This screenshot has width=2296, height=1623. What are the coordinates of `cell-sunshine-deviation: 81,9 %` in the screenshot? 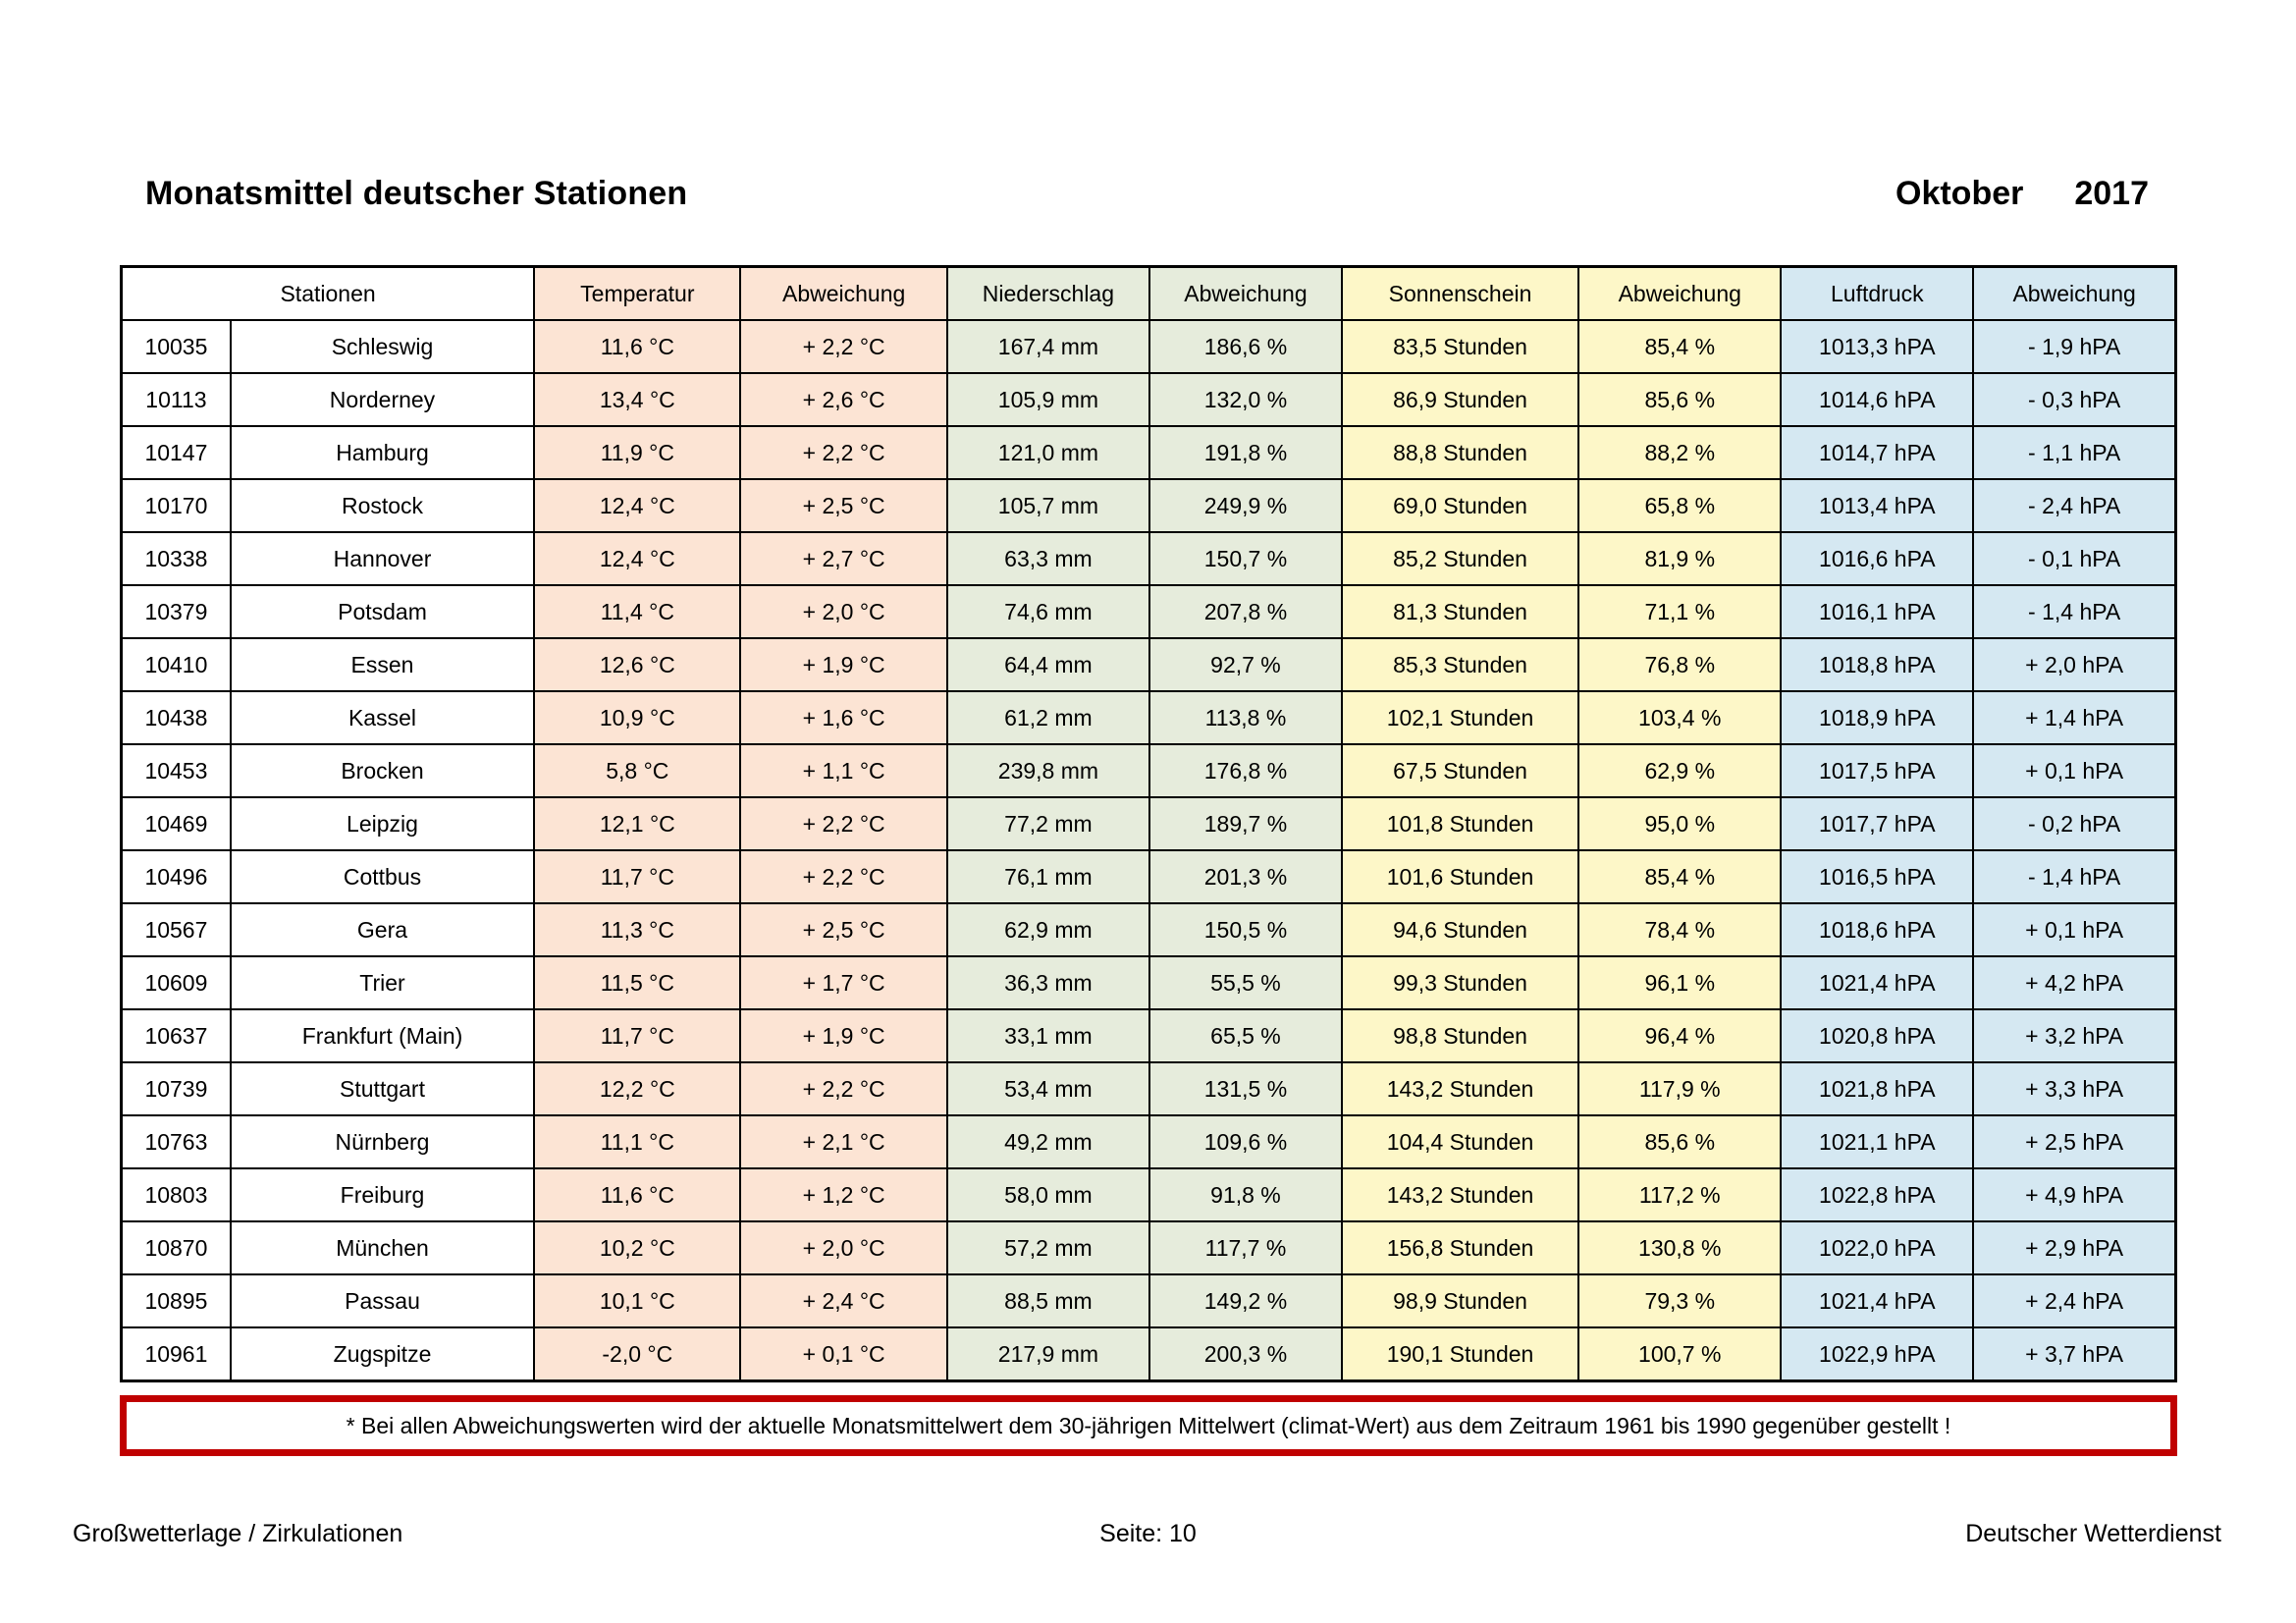 It's located at (1680, 559).